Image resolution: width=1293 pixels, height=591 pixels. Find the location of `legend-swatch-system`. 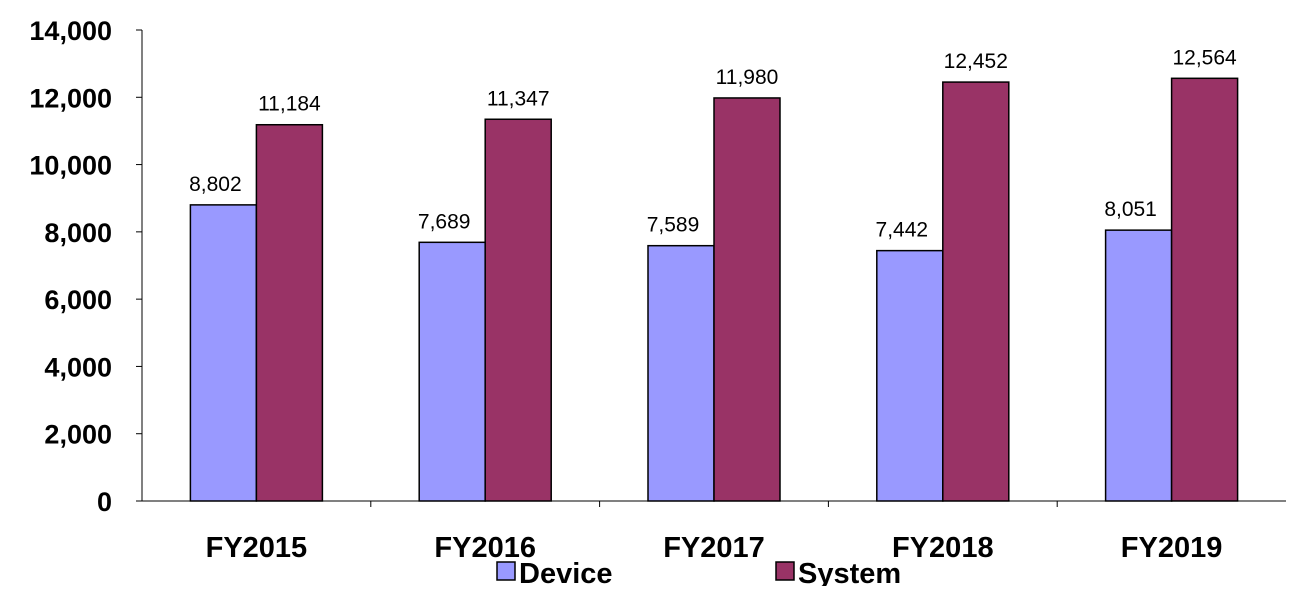

legend-swatch-system is located at coordinates (785, 571).